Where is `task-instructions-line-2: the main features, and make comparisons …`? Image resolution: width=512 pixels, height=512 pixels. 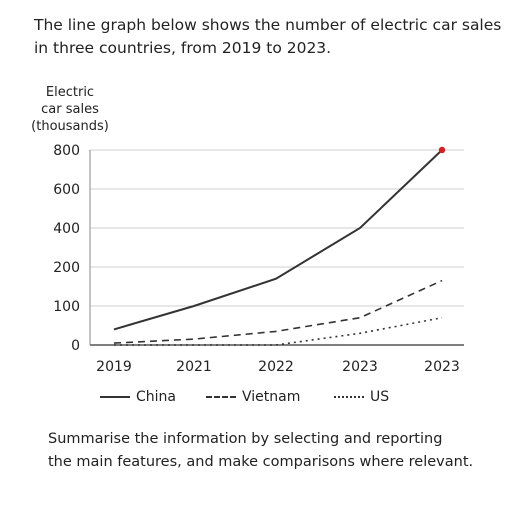 task-instructions-line-2: the main features, and make comparisons … is located at coordinates (261, 462).